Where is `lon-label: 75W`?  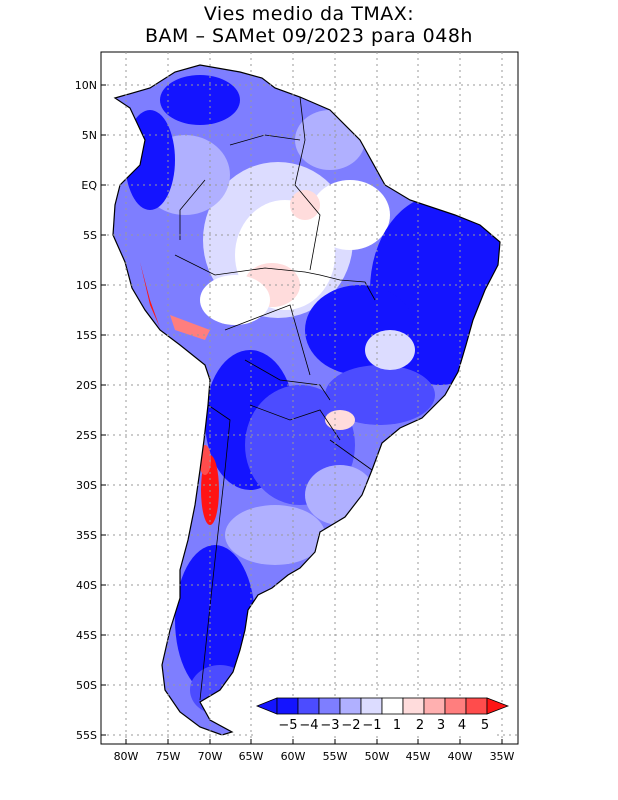
lon-label: 75W is located at coordinates (168, 756).